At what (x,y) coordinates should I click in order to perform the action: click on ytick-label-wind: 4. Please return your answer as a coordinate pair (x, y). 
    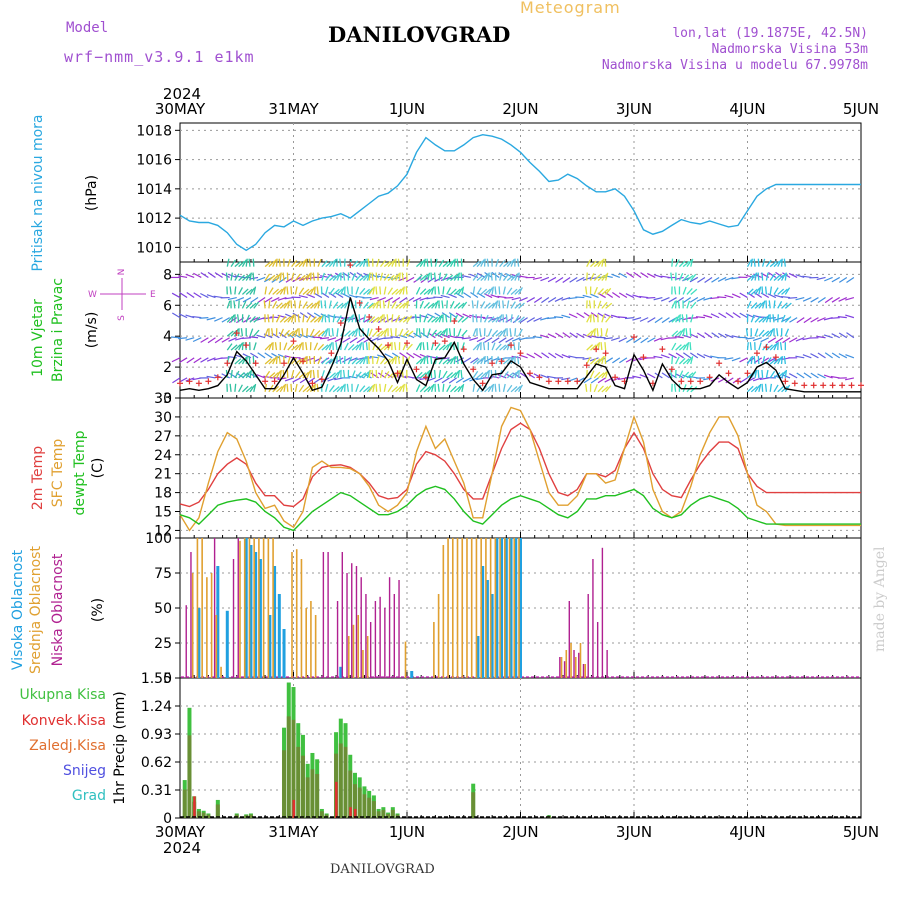
    Looking at the image, I should click on (167, 337).